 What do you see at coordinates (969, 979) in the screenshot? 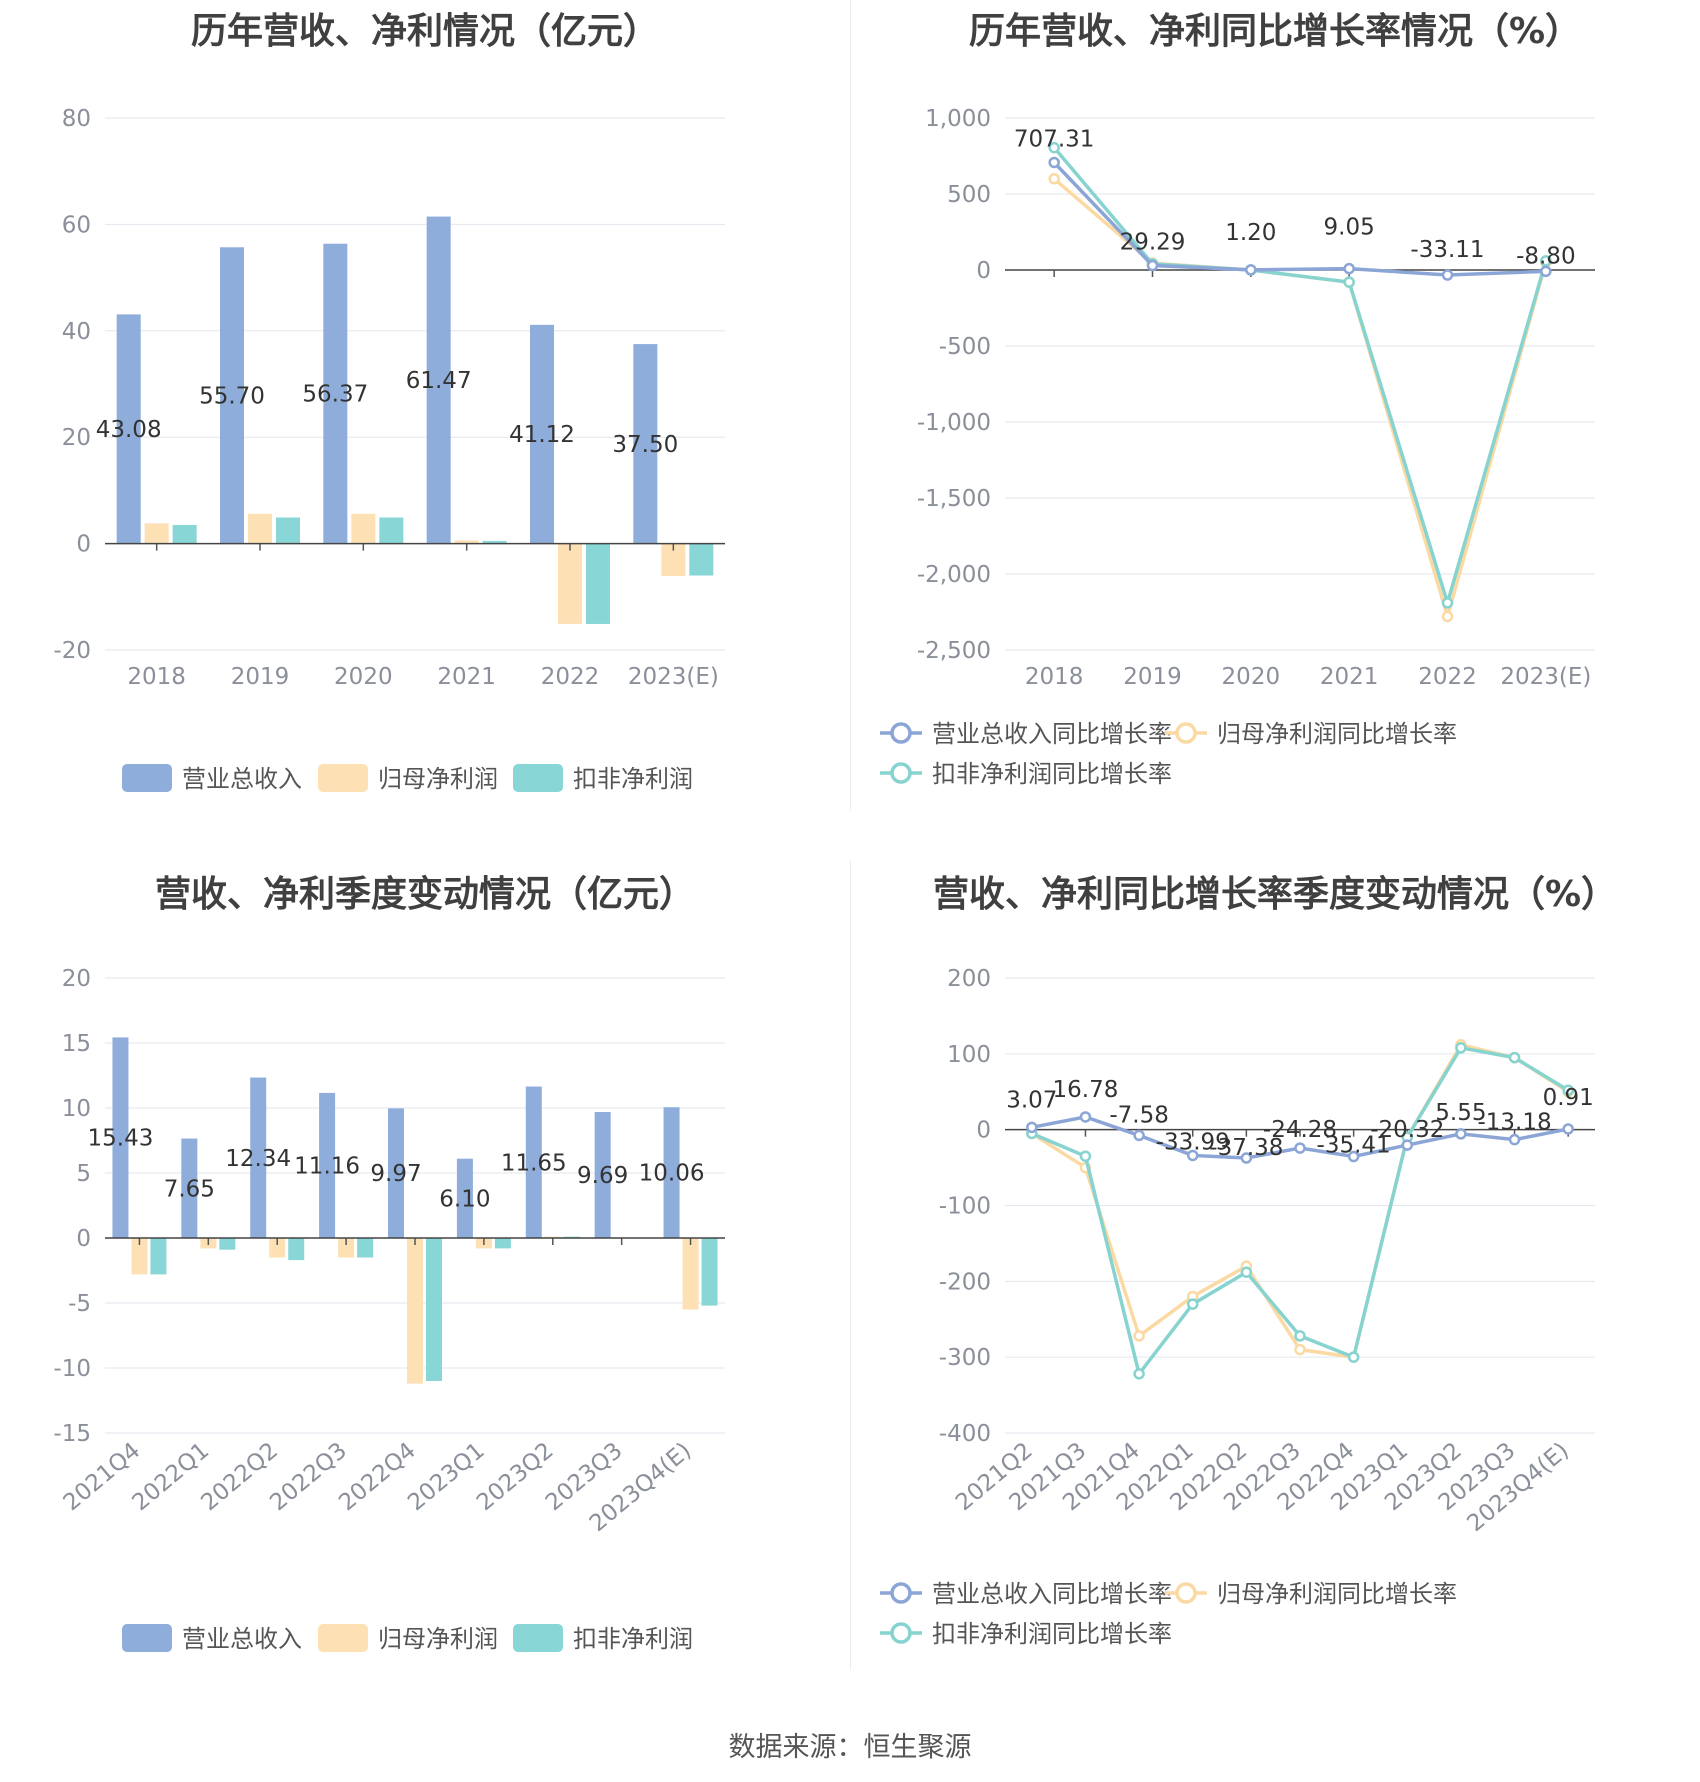
I see `y-tick-label: 200` at bounding box center [969, 979].